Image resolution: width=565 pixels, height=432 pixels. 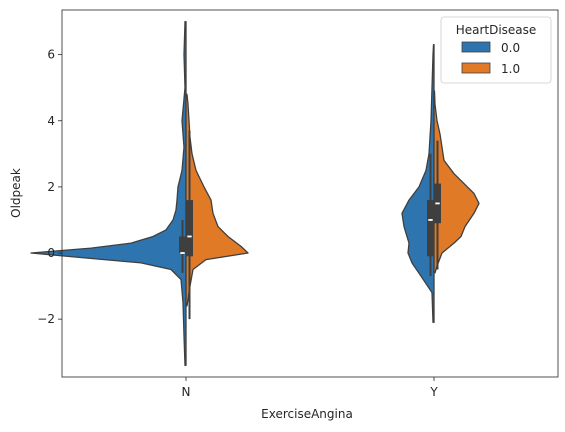 What do you see at coordinates (186, 392) in the screenshot?
I see `x-tick-label-0: N` at bounding box center [186, 392].